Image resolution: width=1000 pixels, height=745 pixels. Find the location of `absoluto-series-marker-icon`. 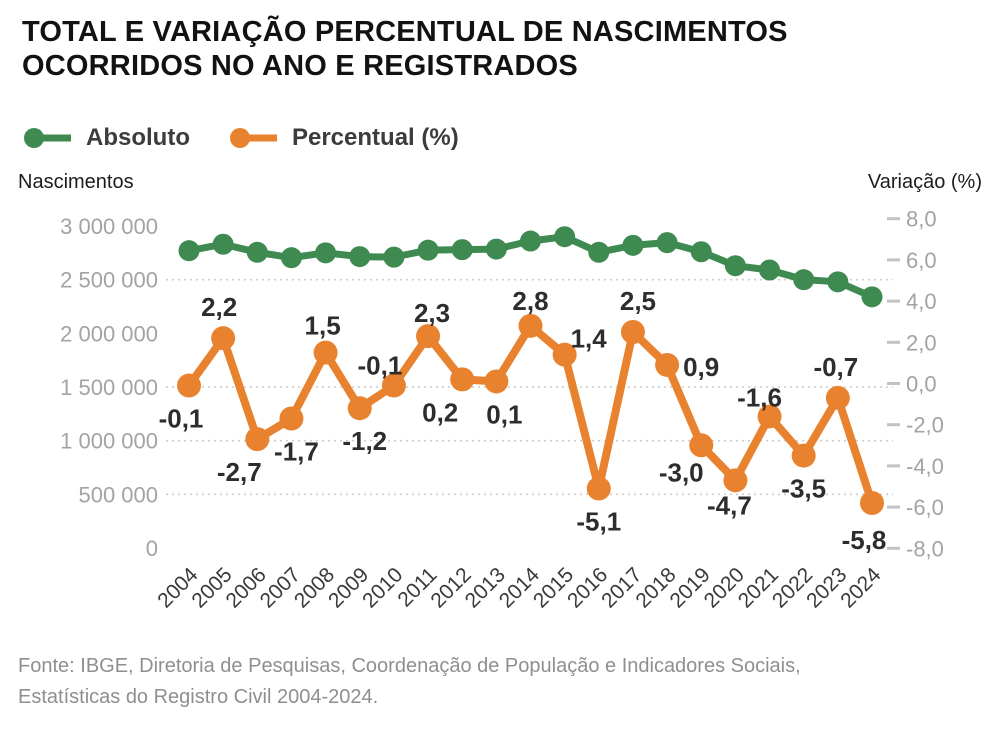

absoluto-series-marker-icon is located at coordinates (47, 138).